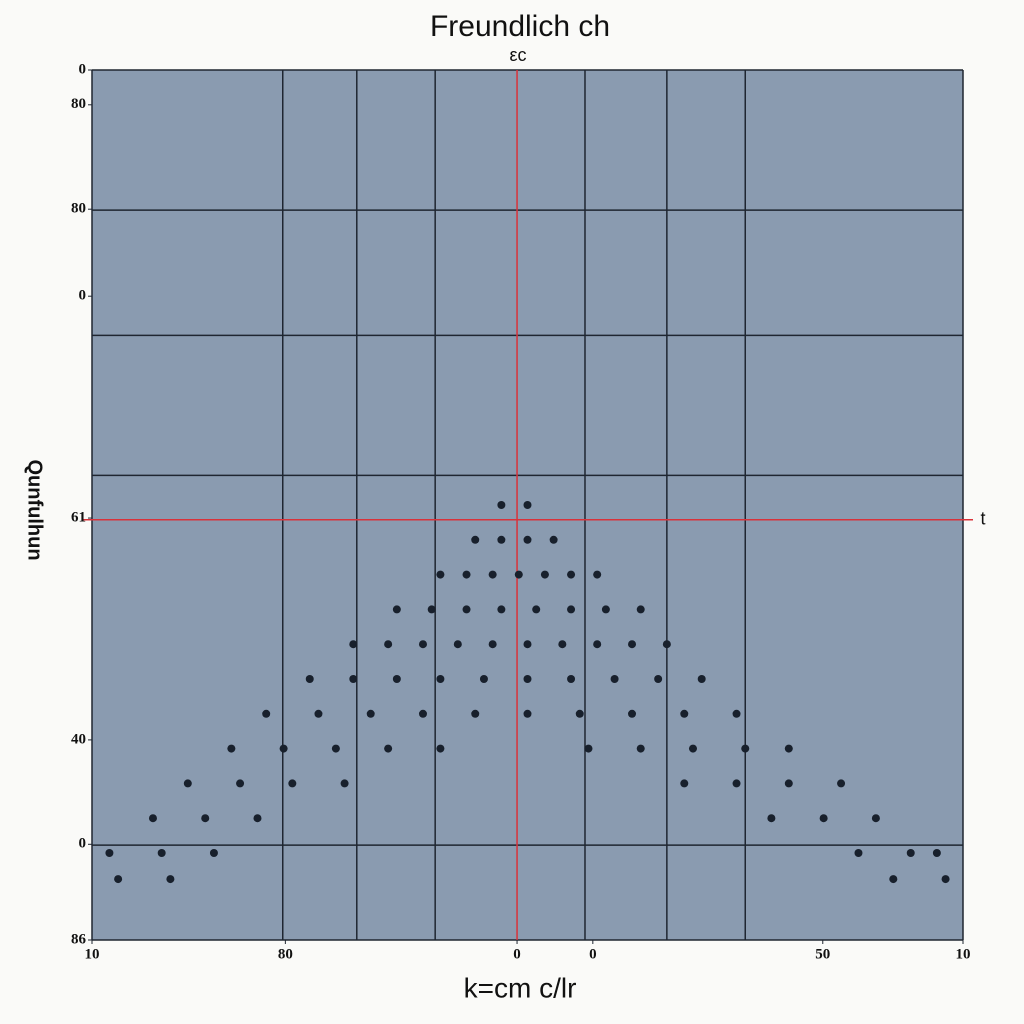 The image size is (1024, 1024). What do you see at coordinates (822, 954) in the screenshot?
I see `x-tick-label: 50` at bounding box center [822, 954].